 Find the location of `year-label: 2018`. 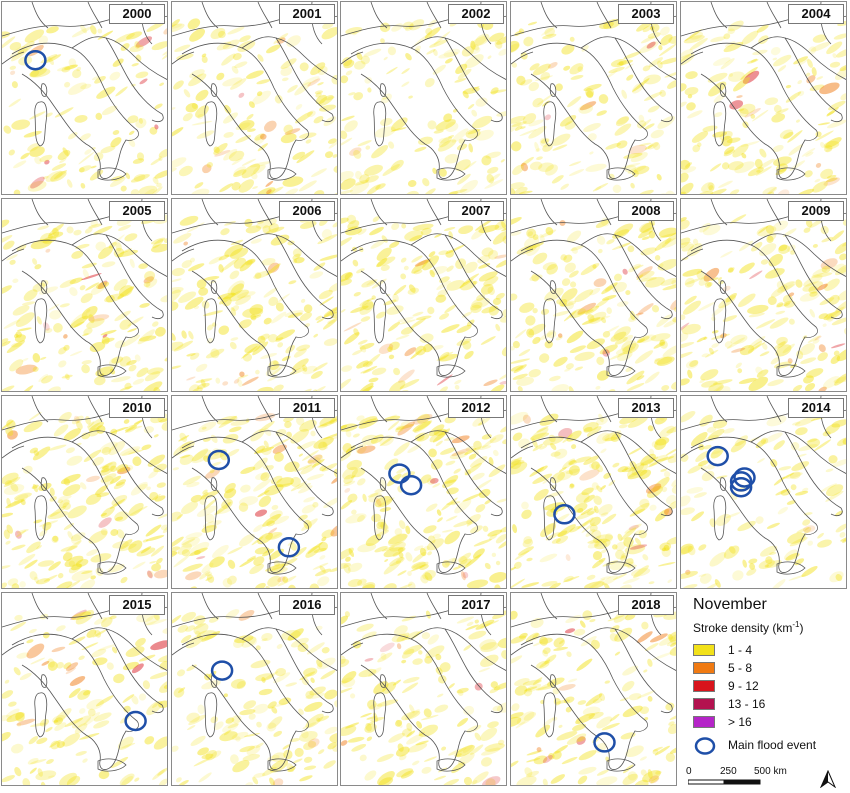

year-label: 2018 is located at coordinates (646, 605).